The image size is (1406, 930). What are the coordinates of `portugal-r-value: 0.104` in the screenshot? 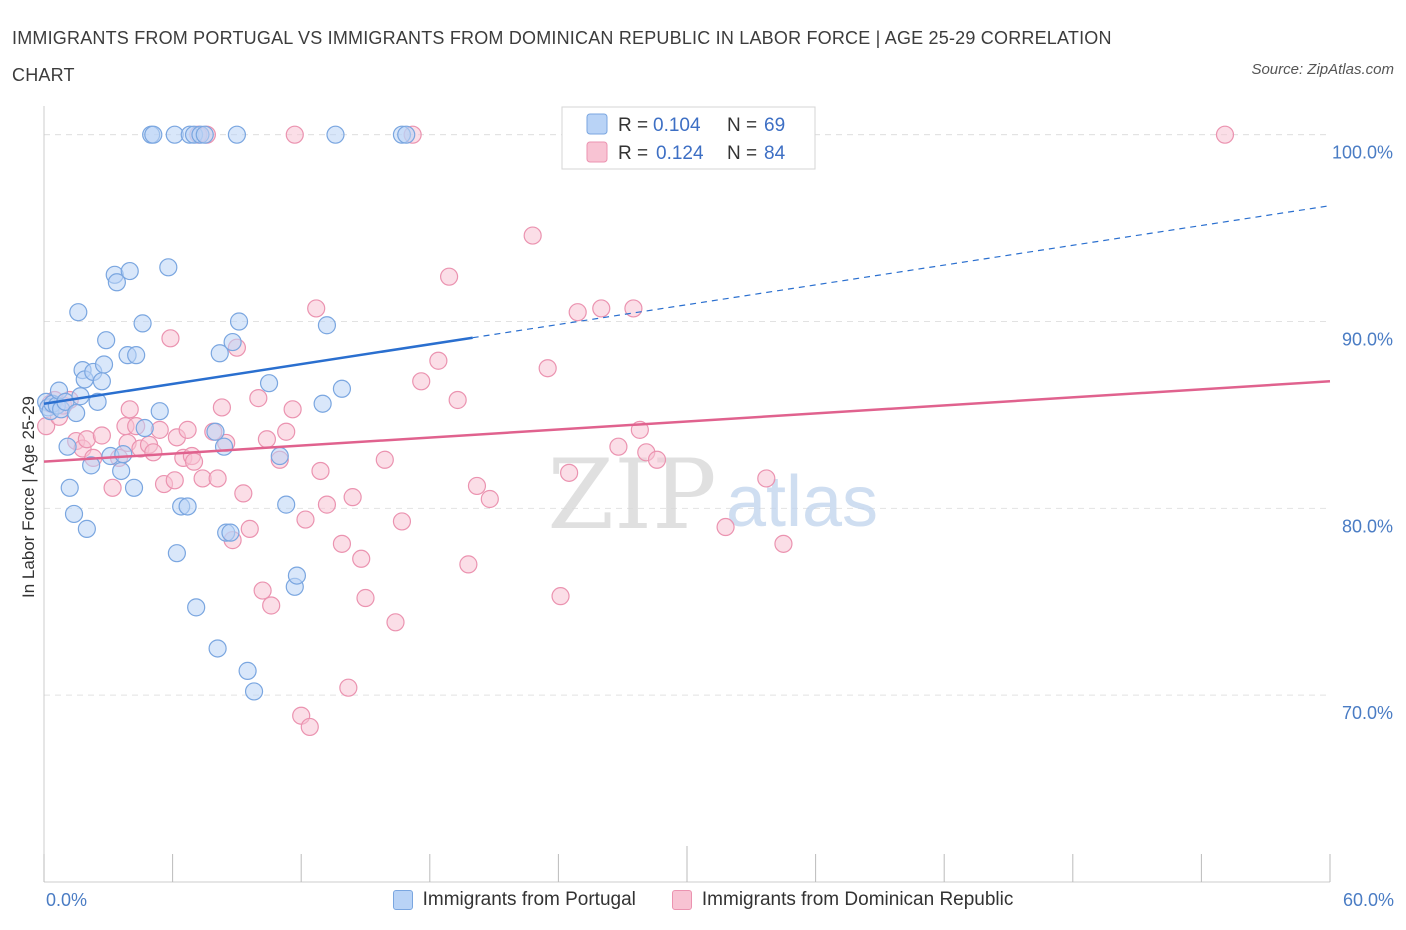 It's located at (677, 125).